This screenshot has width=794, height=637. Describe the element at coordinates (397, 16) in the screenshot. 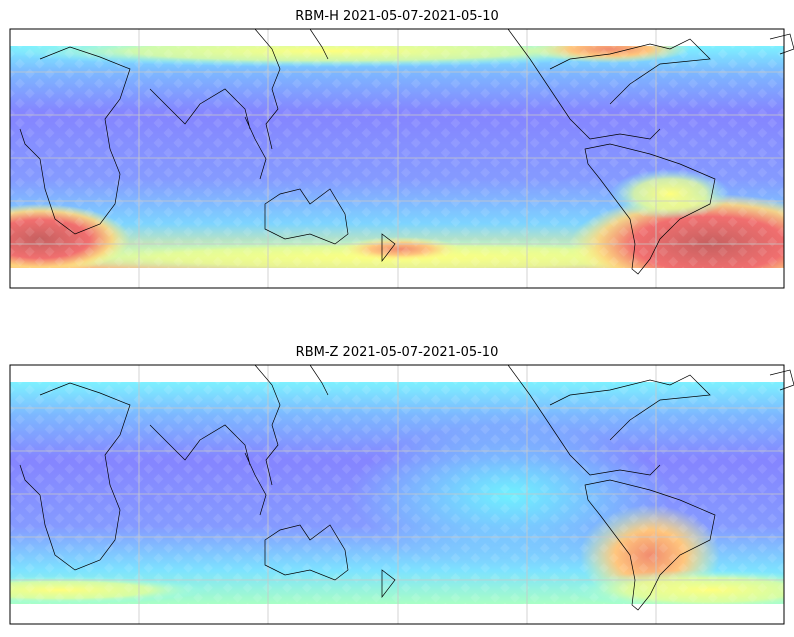

I see `panel-title: RBM-H 2021-05-07-2021-05-10` at that location.